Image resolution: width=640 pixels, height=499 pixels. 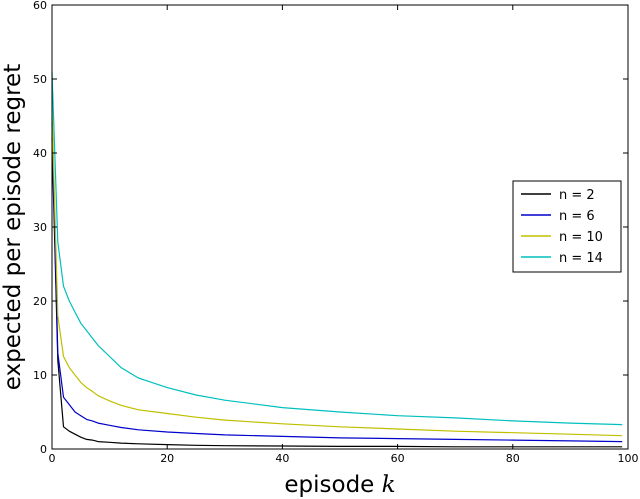 What do you see at coordinates (628, 458) in the screenshot?
I see `x-tick-label-5: 100` at bounding box center [628, 458].